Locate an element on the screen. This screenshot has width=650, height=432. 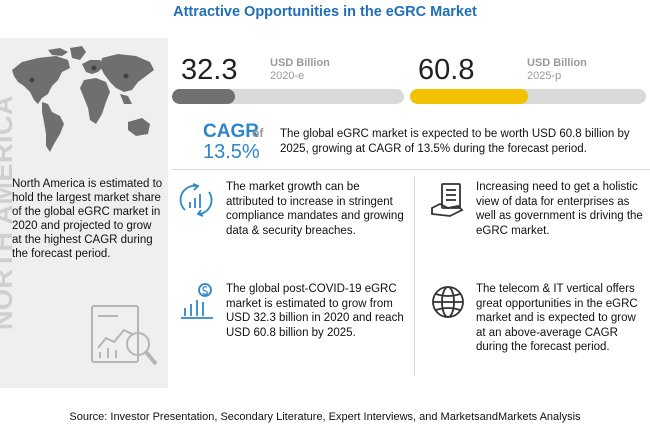
cagr-value: 13.5% is located at coordinates (231, 152).